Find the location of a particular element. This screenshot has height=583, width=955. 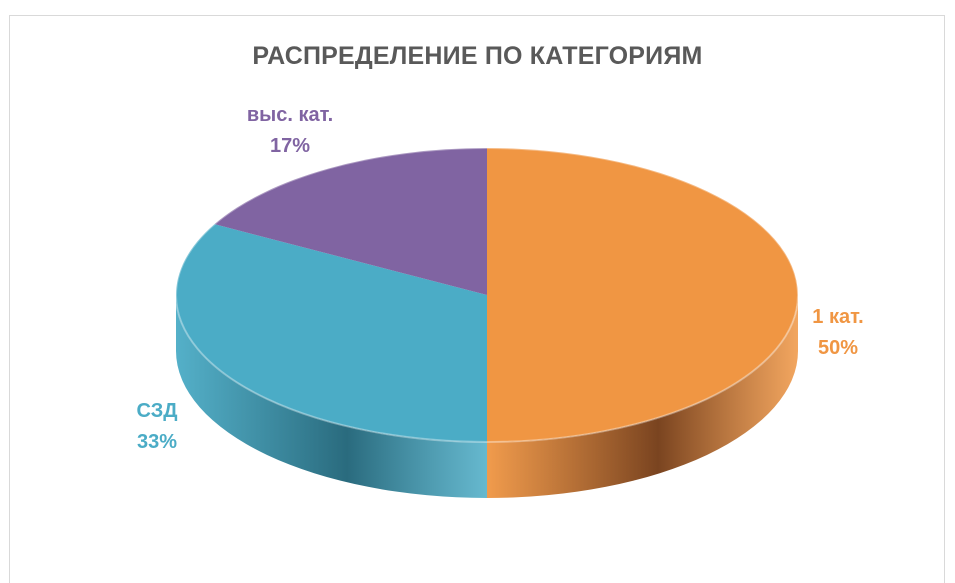

data-label-выс-кат: выс. кат. is located at coordinates (290, 115).